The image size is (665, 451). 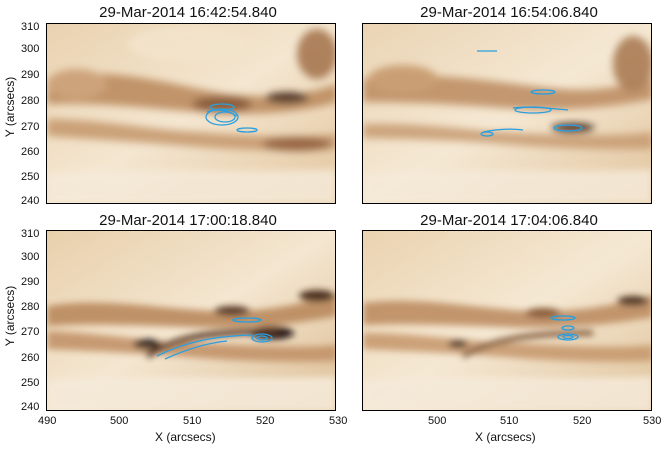 What do you see at coordinates (10, 316) in the screenshot?
I see `y-axis-label-bottom: Y (arcsecs)` at bounding box center [10, 316].